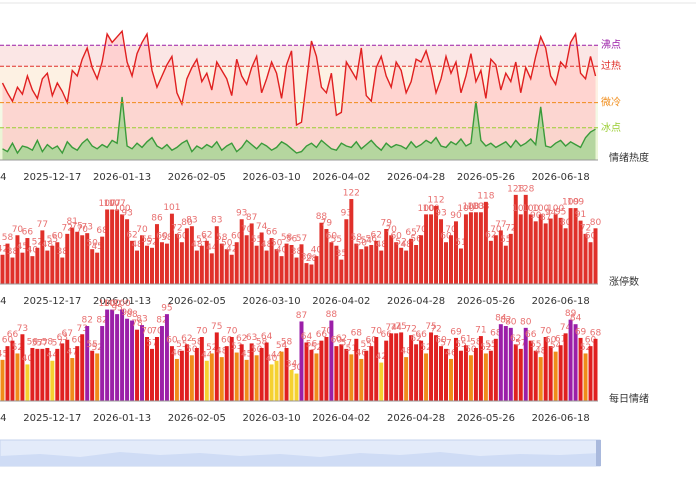  I want to click on x-tick-label: 2026-02-05, so click(197, 418).